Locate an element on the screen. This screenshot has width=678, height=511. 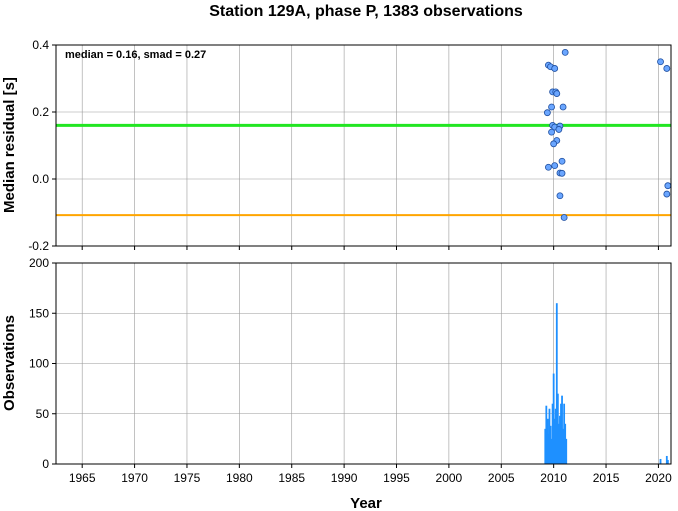
x-tick-label: 1965 is located at coordinates (82, 478).